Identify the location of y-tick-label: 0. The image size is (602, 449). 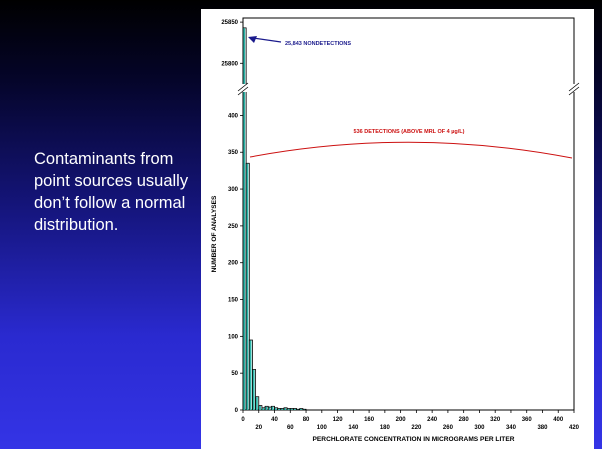
(237, 411).